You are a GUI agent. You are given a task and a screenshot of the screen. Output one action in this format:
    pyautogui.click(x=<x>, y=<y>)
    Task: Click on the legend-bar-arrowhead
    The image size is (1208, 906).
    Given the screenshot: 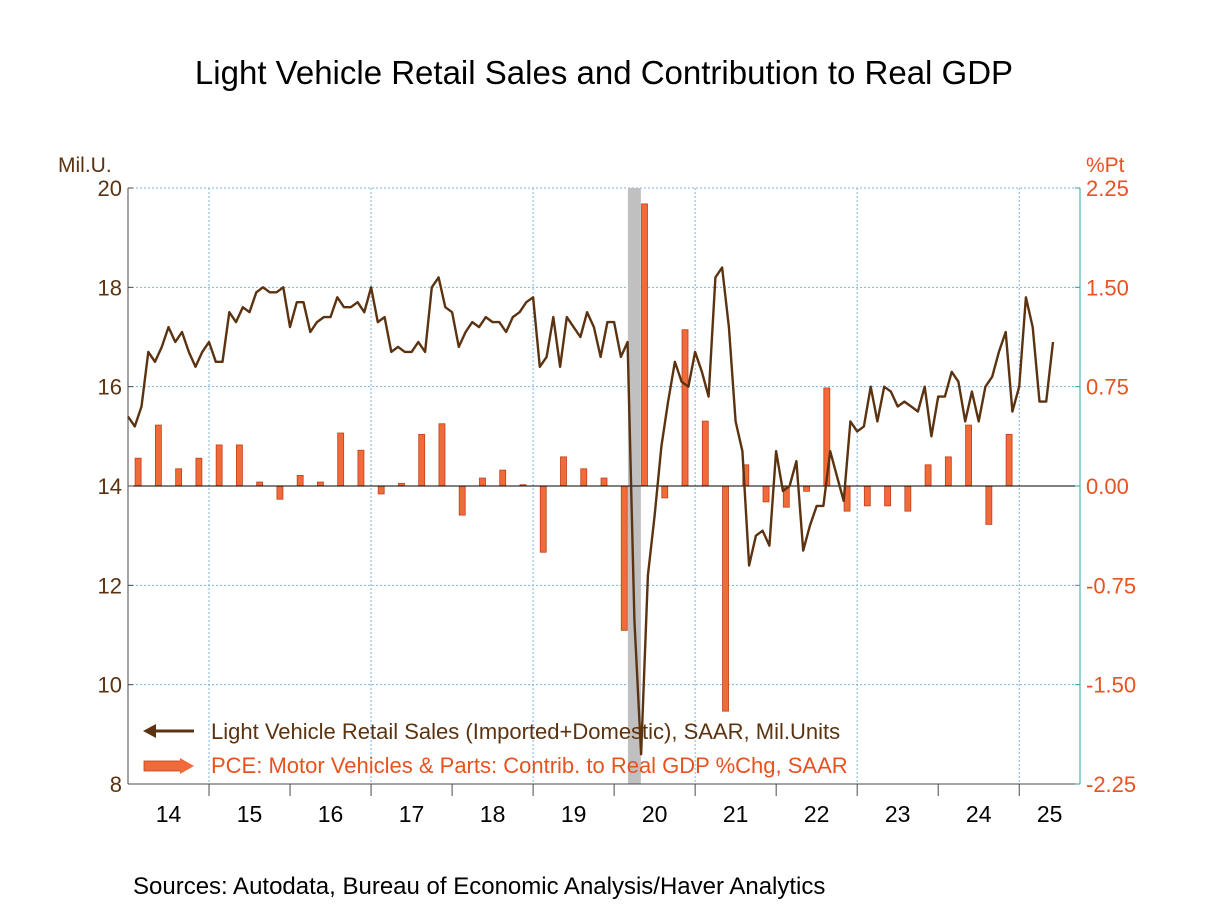 What is the action you would take?
    pyautogui.click(x=187, y=766)
    